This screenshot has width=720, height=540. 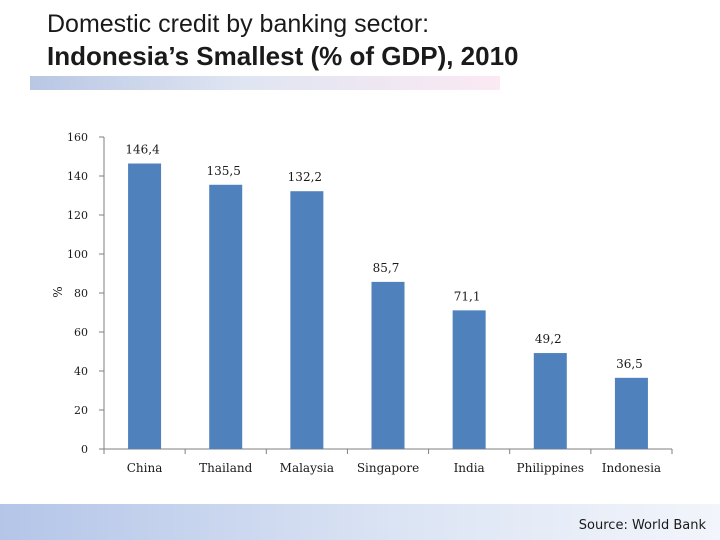 What do you see at coordinates (81, 410) in the screenshot?
I see `y-tick-label: 20` at bounding box center [81, 410].